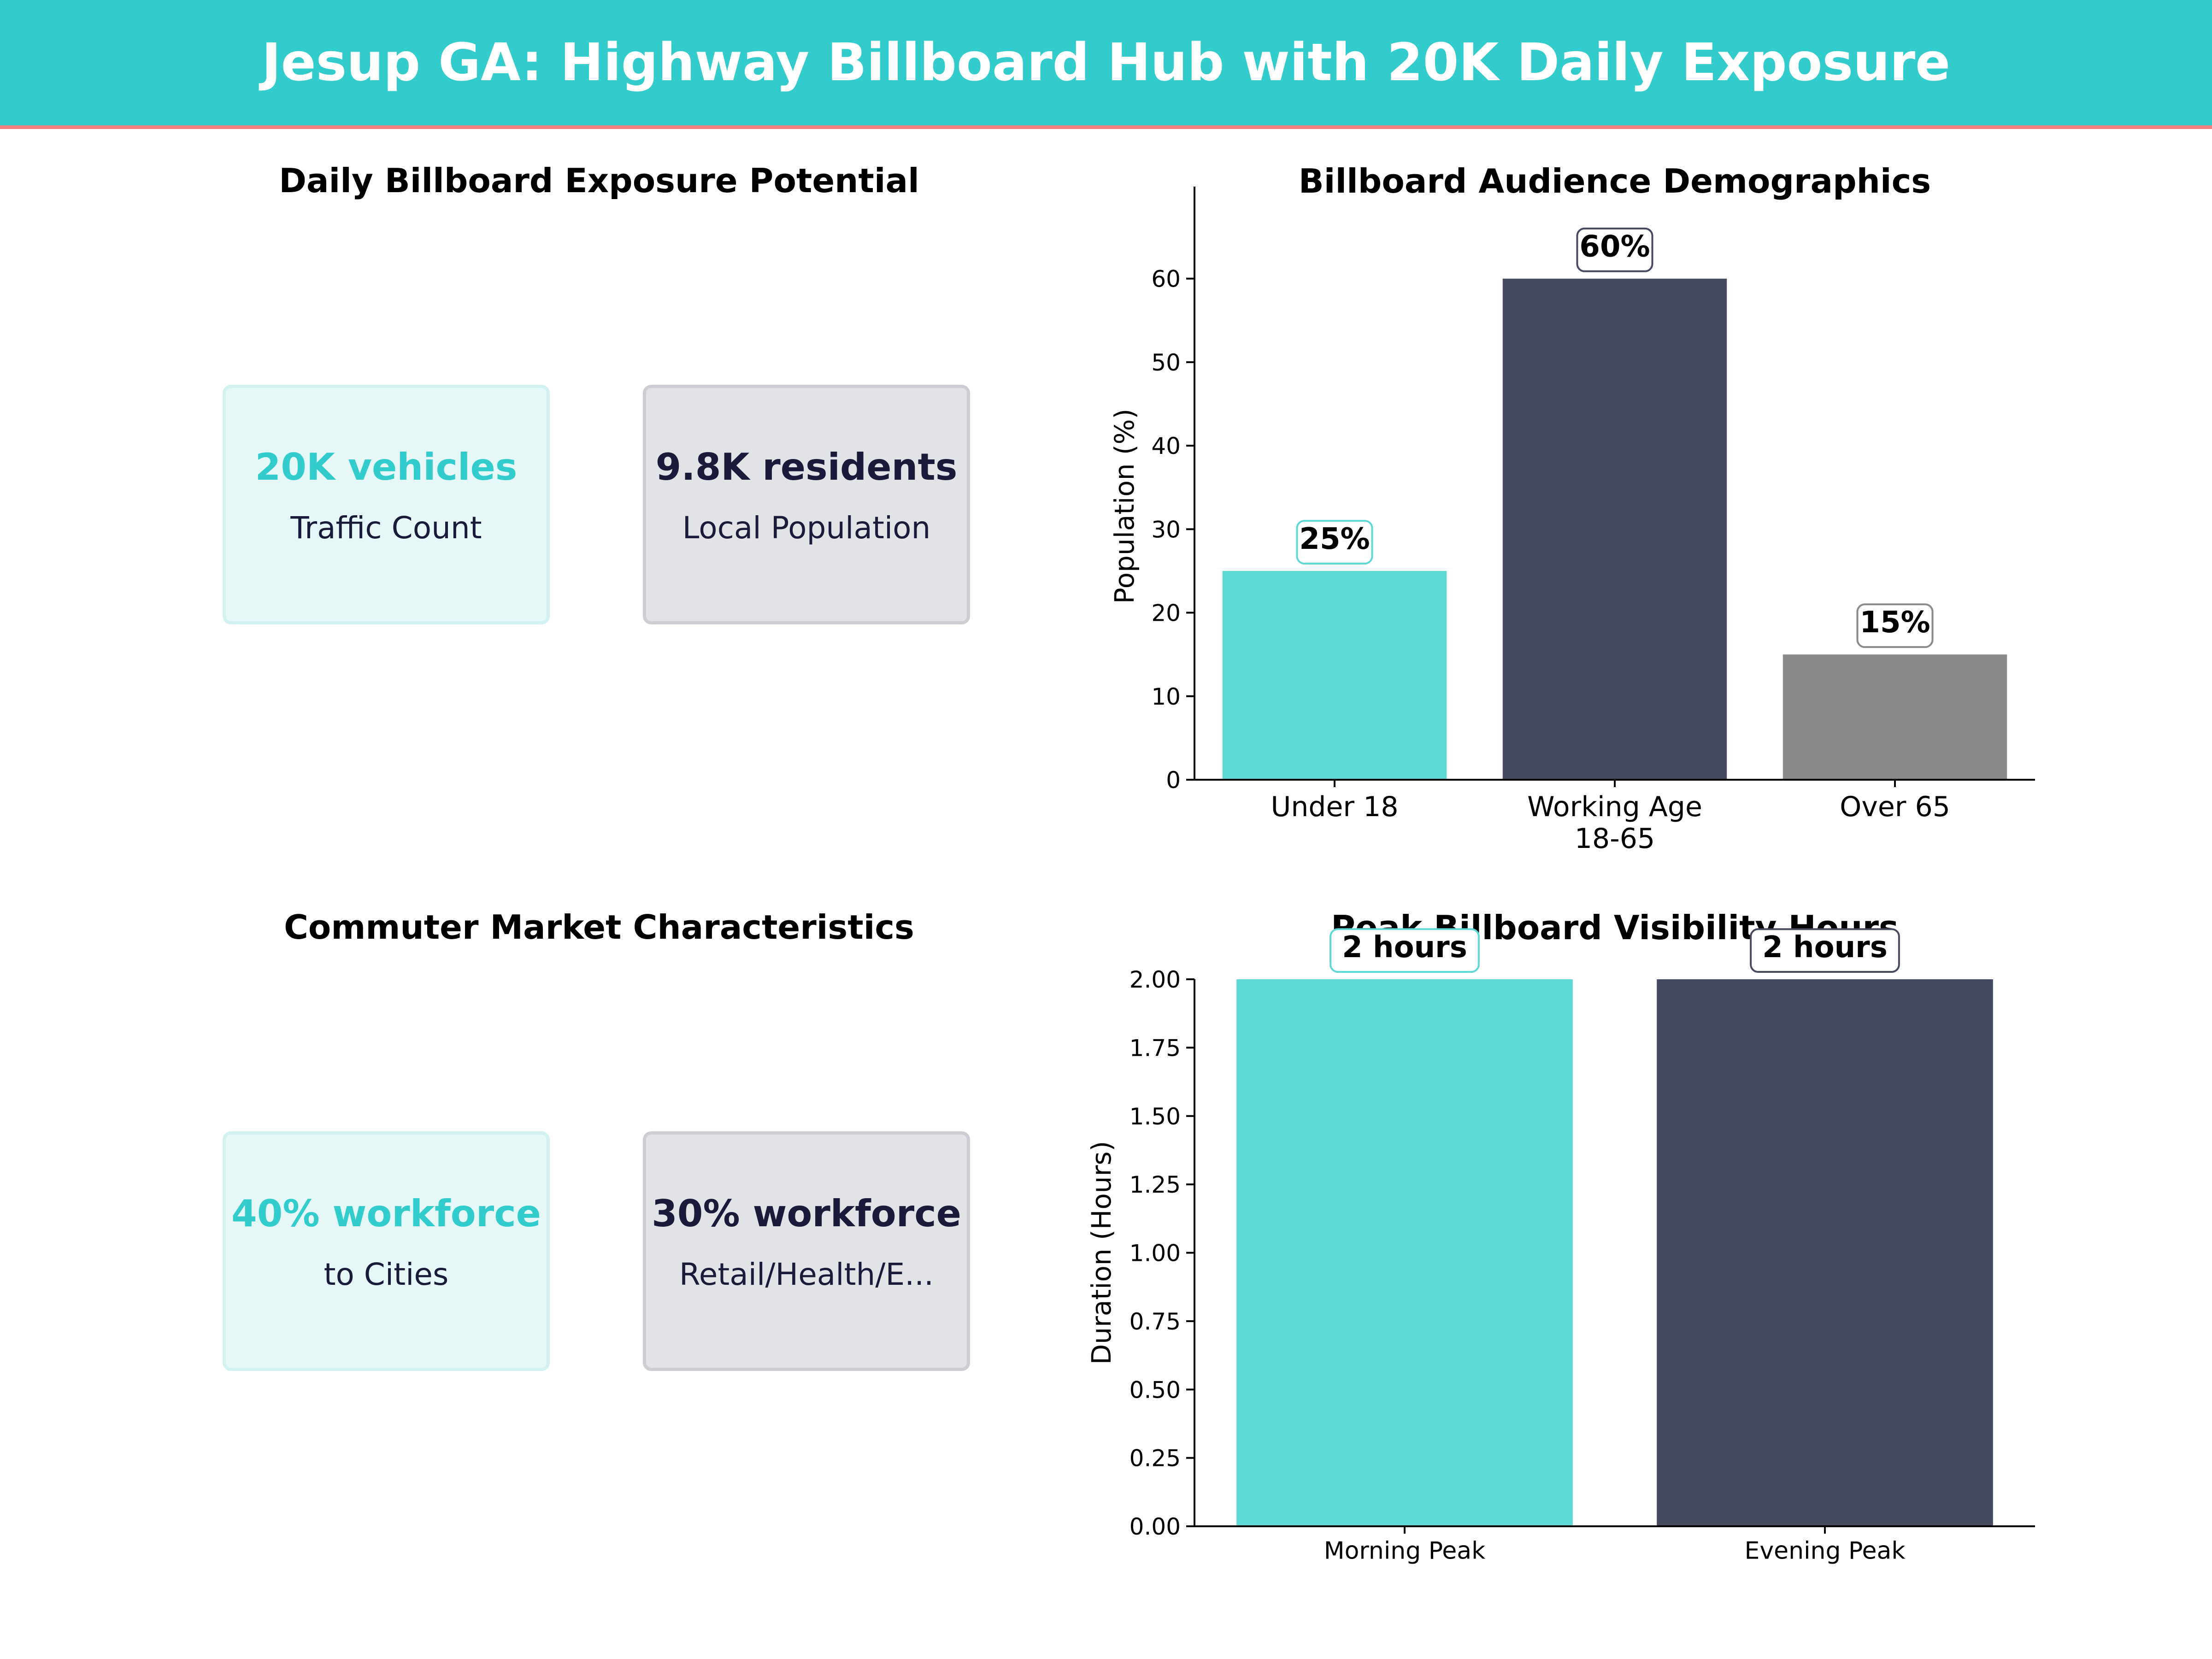 This screenshot has width=2212, height=1659. Describe the element at coordinates (1615, 181) in the screenshot. I see `chart-title: Billboard Audience Demographics` at that location.